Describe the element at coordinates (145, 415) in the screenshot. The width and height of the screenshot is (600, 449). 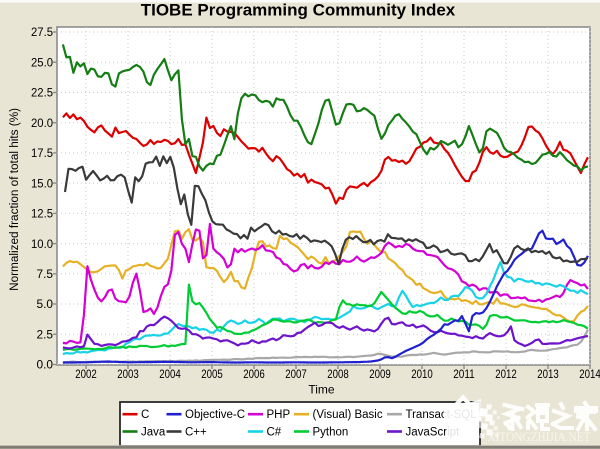
I see `svg-text: C` at that location.